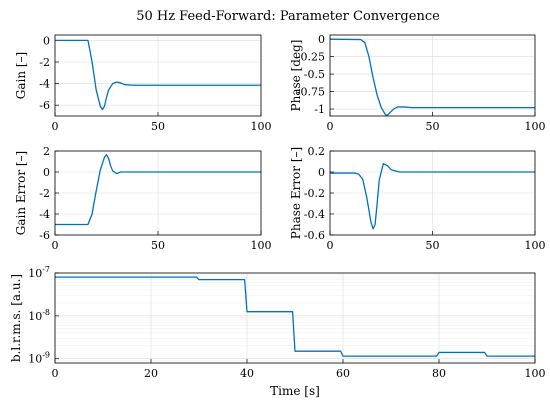  I want to click on series-line-gain, so click(158, 75).